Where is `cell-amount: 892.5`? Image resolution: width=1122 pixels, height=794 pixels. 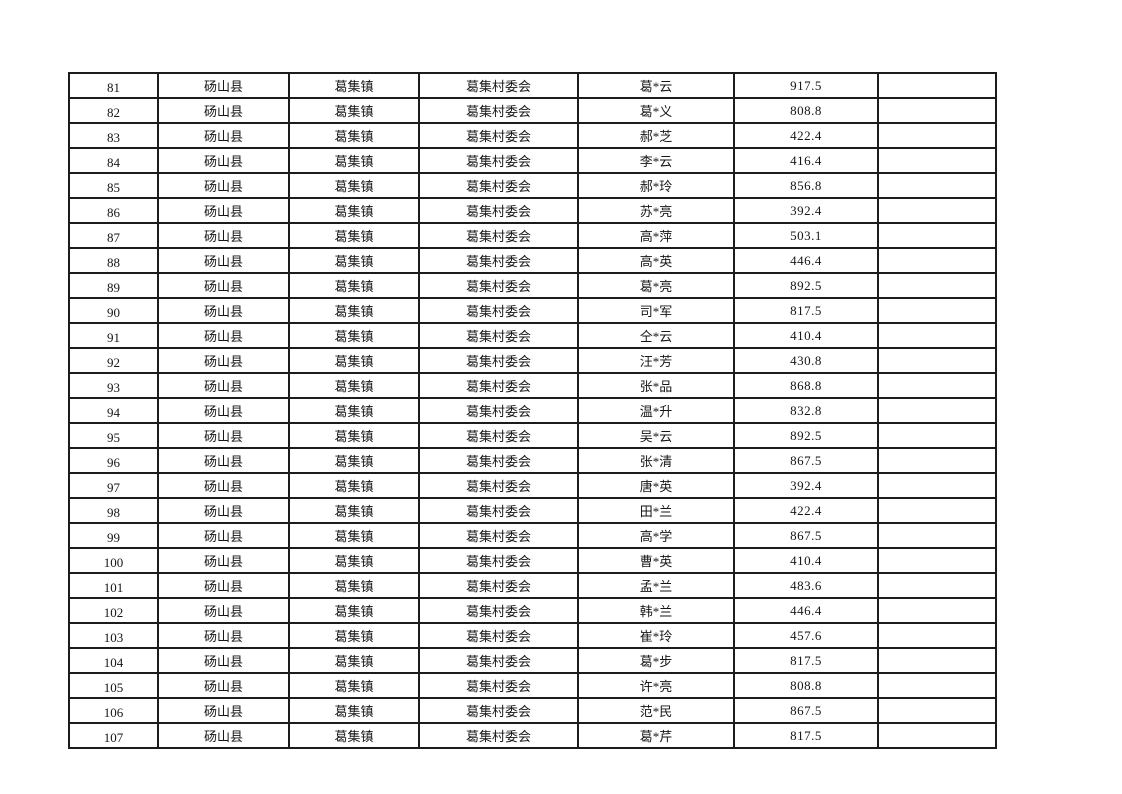
cell-amount: 892.5 is located at coordinates (806, 285).